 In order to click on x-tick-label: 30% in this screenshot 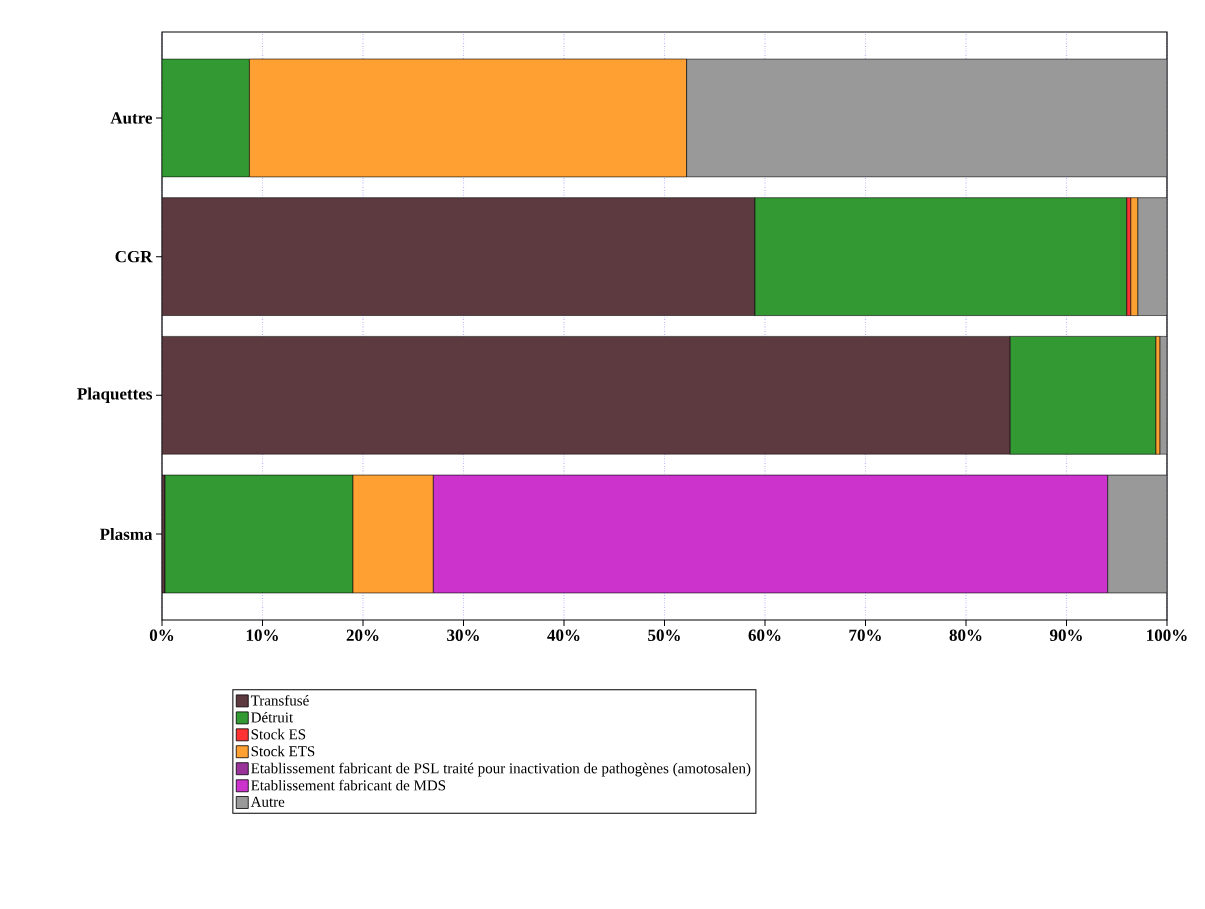, I will do `click(463, 635)`.